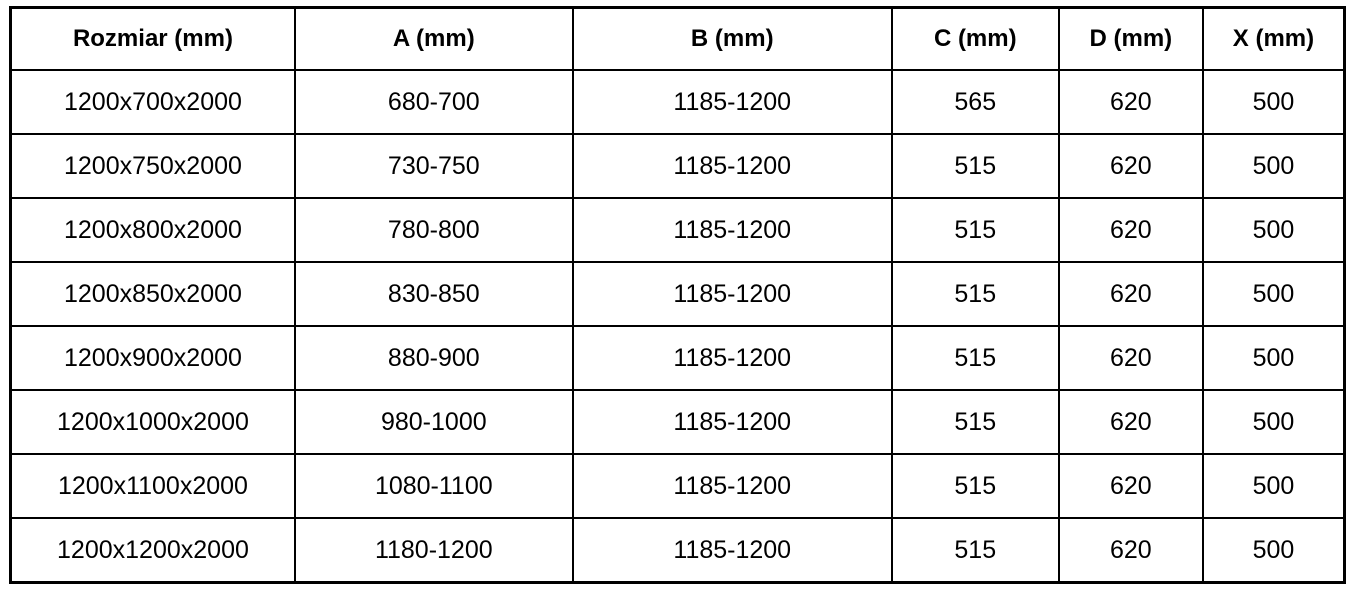 The height and width of the screenshot is (591, 1355). Describe the element at coordinates (152, 422) in the screenshot. I see `table-cell: 1200x1000x2000` at that location.